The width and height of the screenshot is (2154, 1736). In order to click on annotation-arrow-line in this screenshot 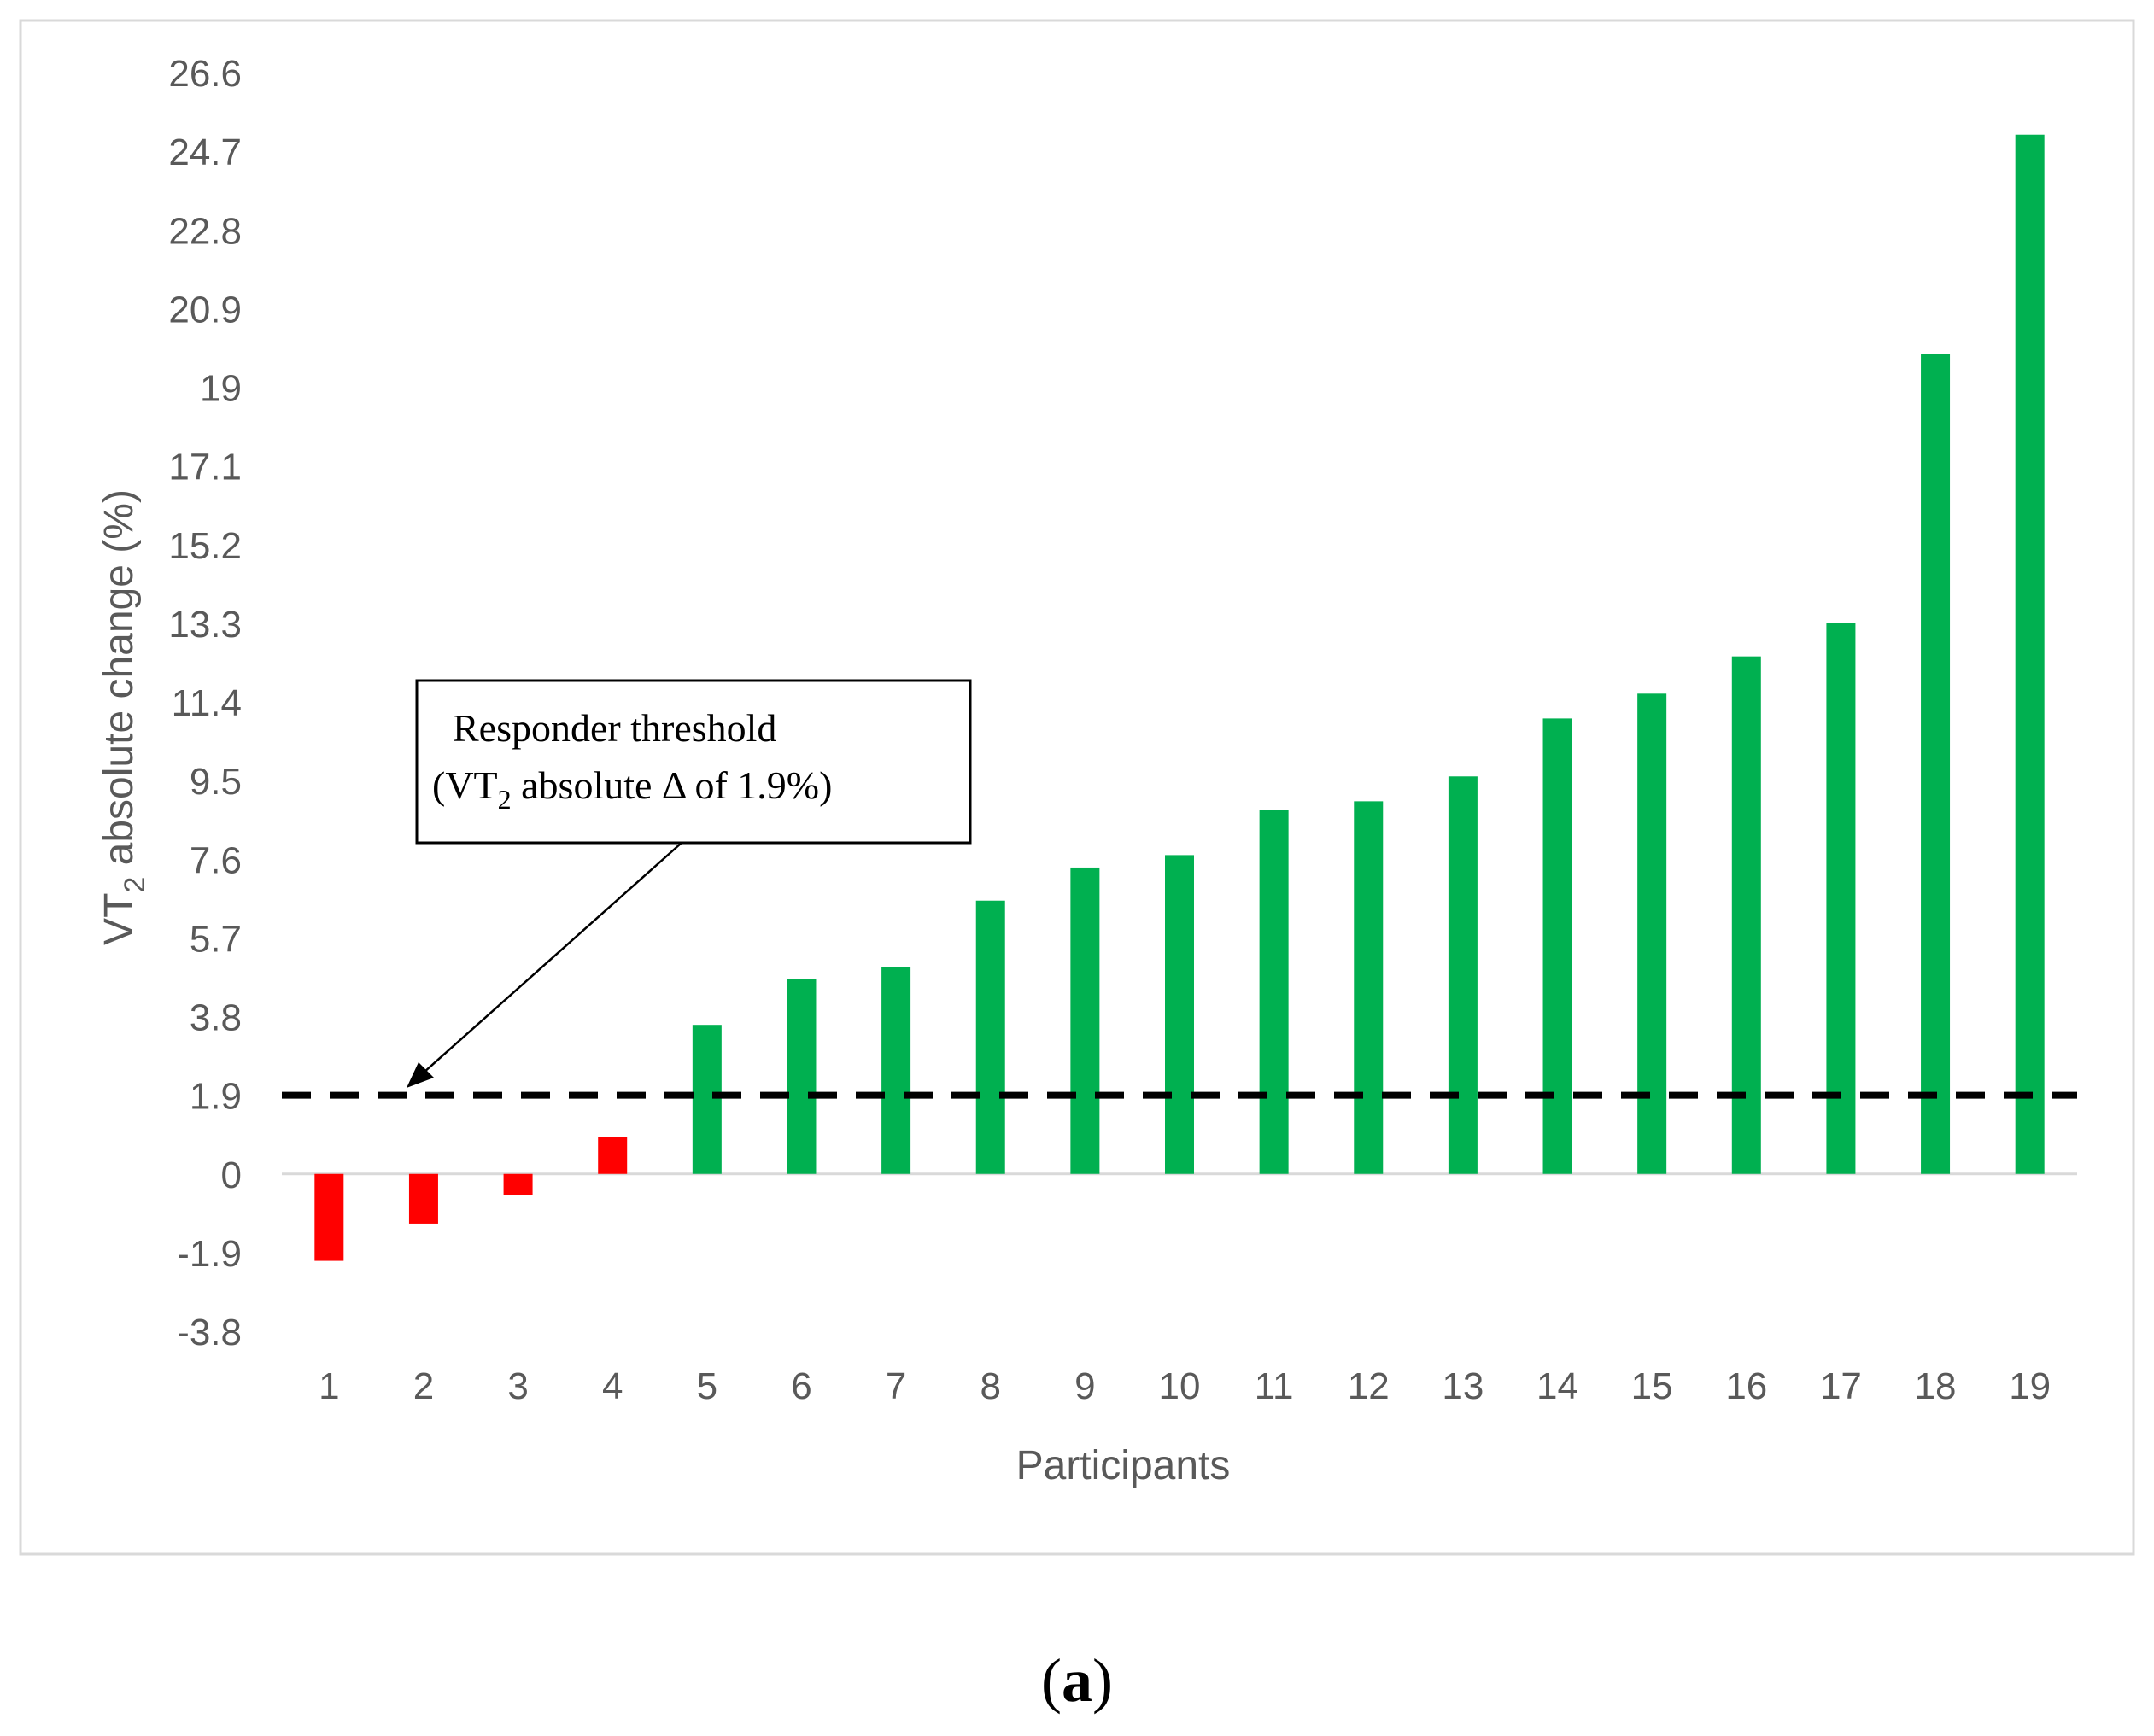, I will do `click(552, 958)`.